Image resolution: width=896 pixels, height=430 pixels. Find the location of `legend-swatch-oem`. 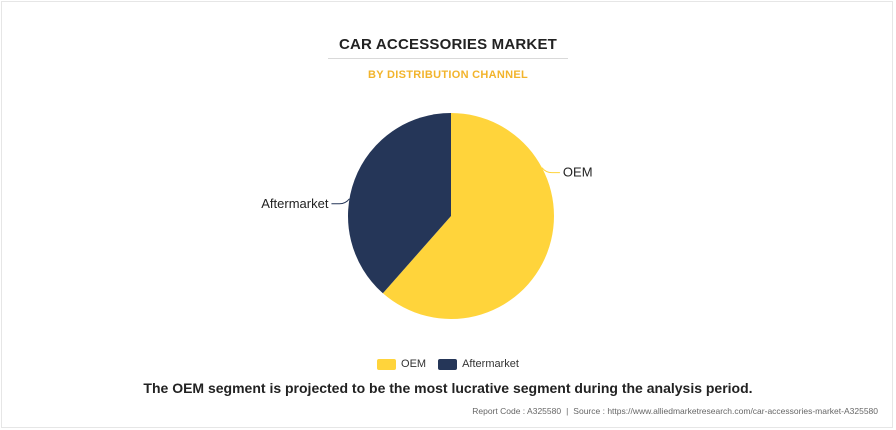

legend-swatch-oem is located at coordinates (387, 364).